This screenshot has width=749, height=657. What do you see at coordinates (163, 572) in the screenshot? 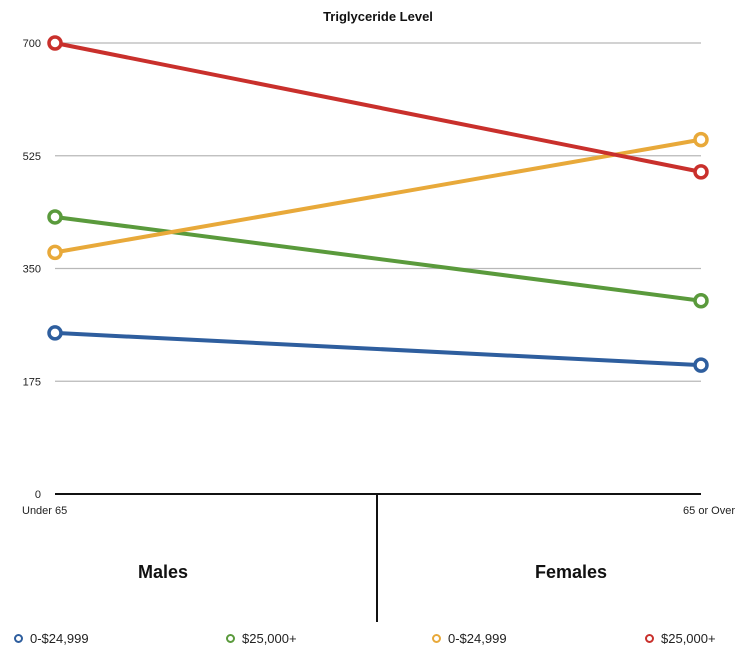
I see `group-label-males: Males` at bounding box center [163, 572].